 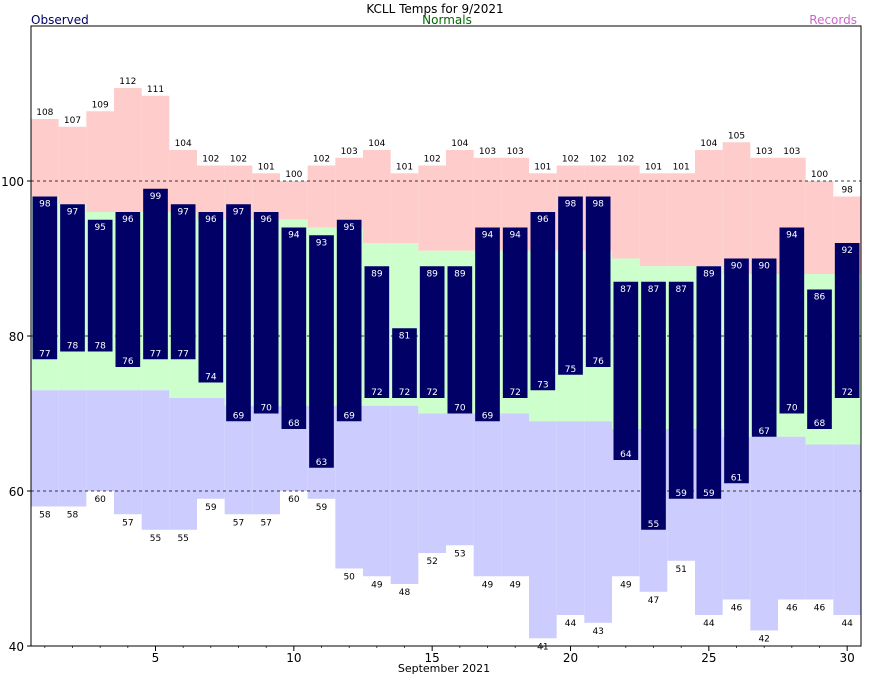 I want to click on observed-high-label: 97, so click(x=72, y=212).